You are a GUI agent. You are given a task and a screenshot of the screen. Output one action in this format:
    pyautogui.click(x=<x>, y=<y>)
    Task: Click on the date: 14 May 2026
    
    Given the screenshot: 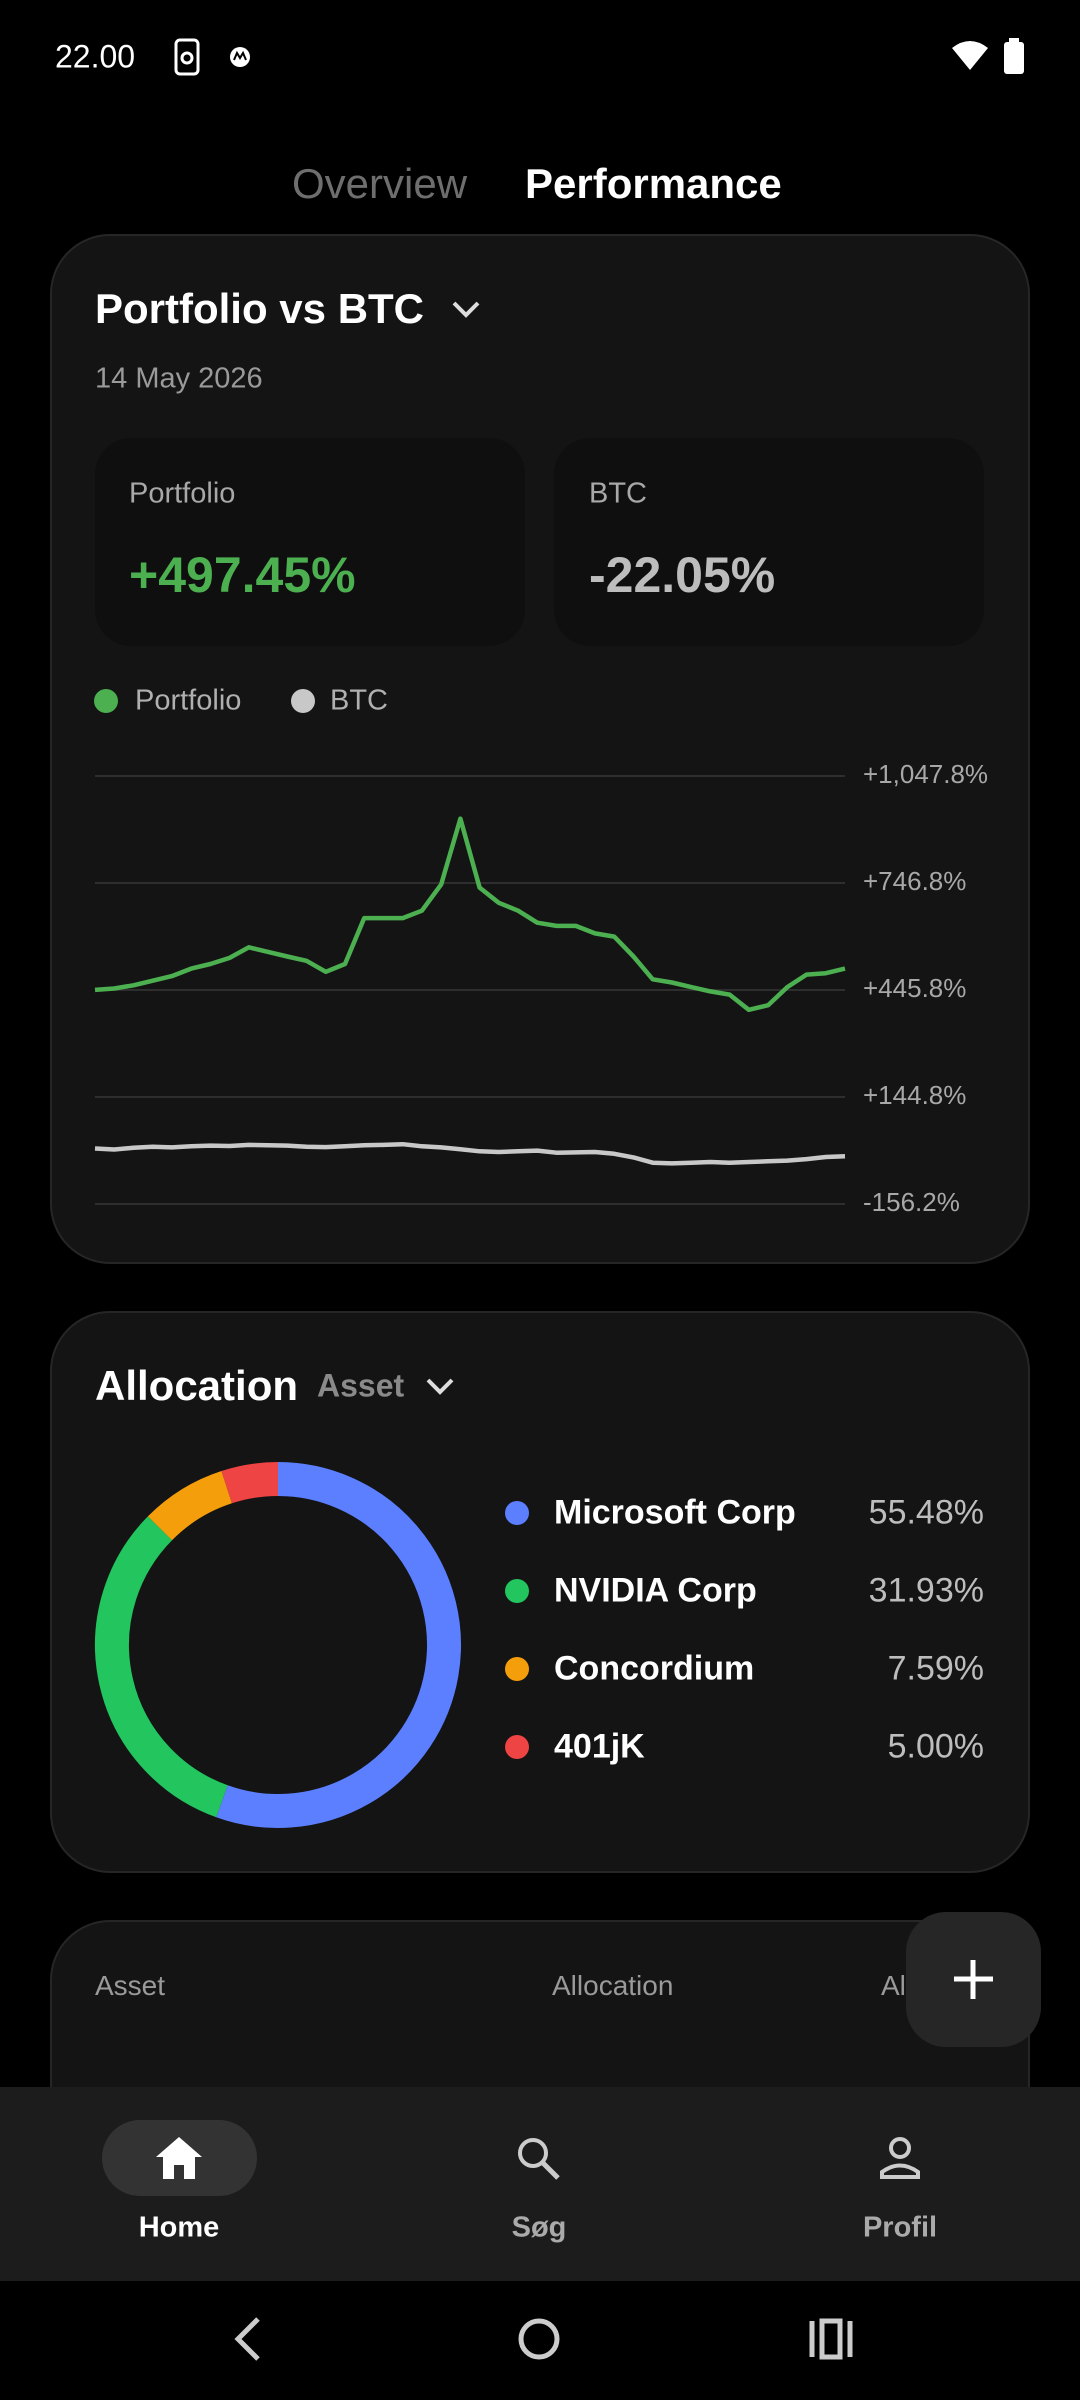 What is the action you would take?
    pyautogui.click(x=179, y=378)
    